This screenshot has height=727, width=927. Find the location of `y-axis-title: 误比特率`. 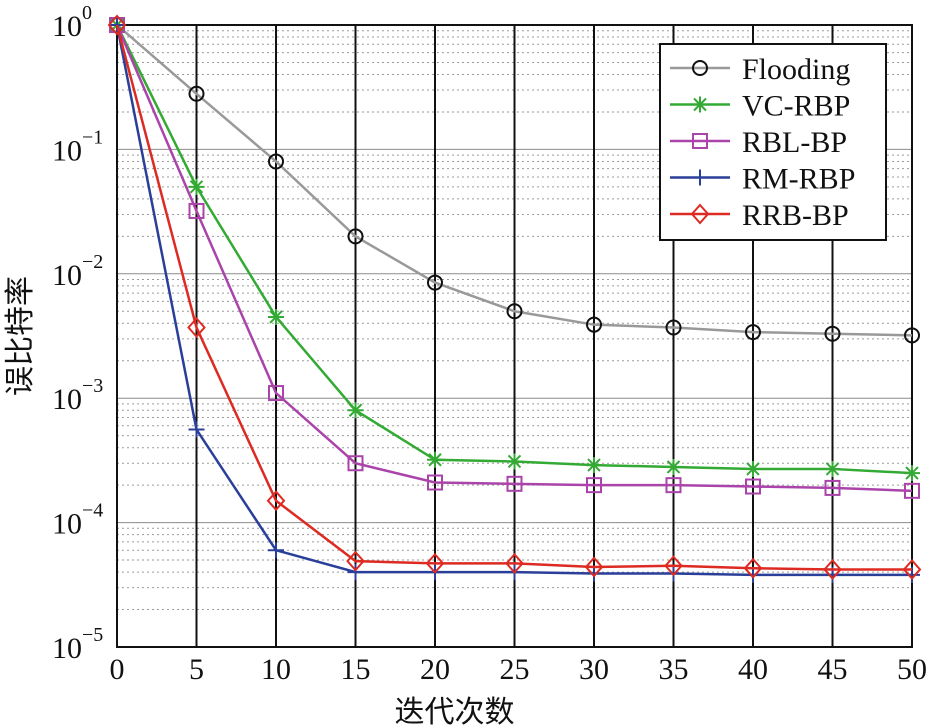

y-axis-title: 误比特率 is located at coordinates (20, 336).